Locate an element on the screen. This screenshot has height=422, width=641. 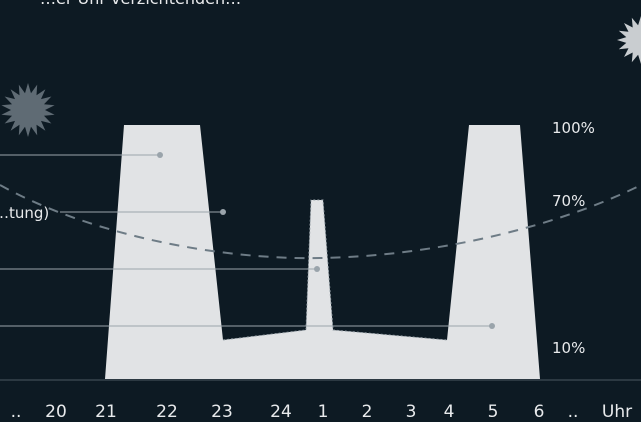
hour-tick: 1 is located at coordinates (323, 412).